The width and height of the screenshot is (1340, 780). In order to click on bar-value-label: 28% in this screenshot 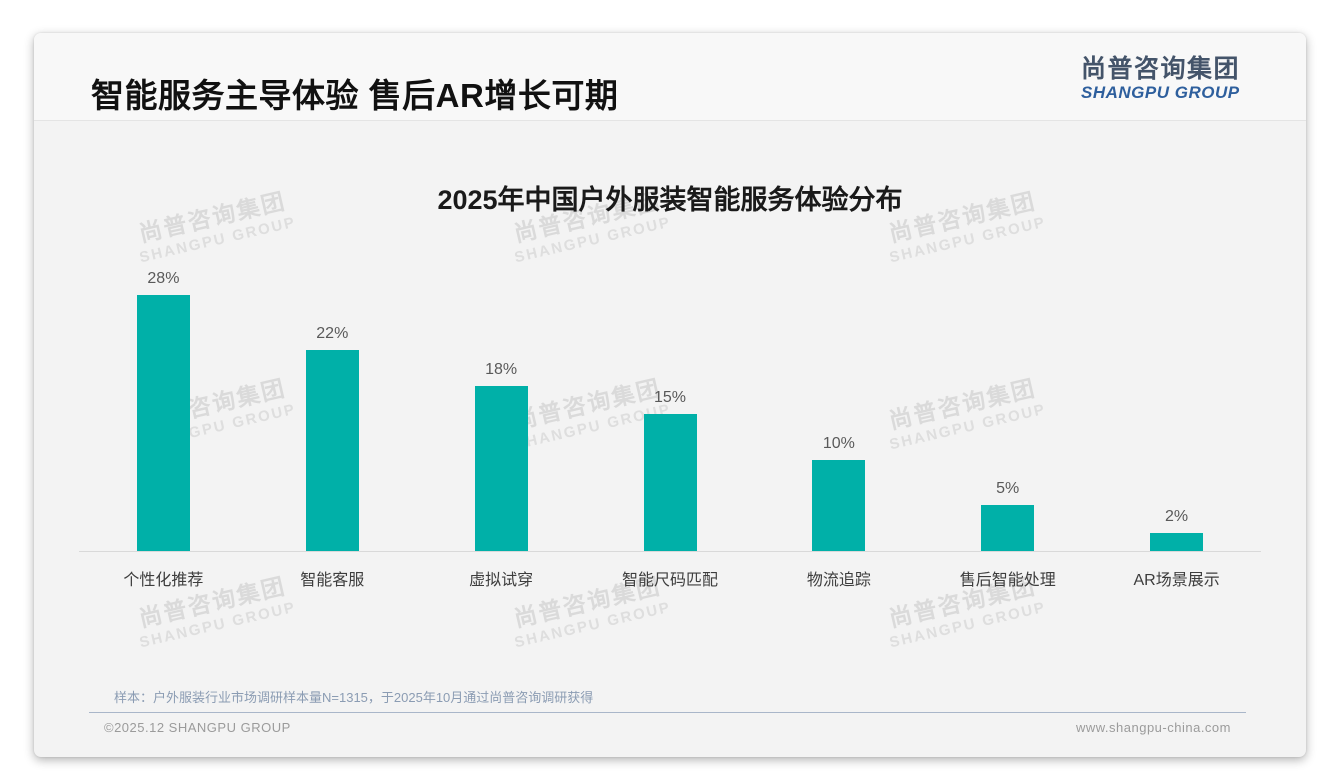, I will do `click(163, 278)`.